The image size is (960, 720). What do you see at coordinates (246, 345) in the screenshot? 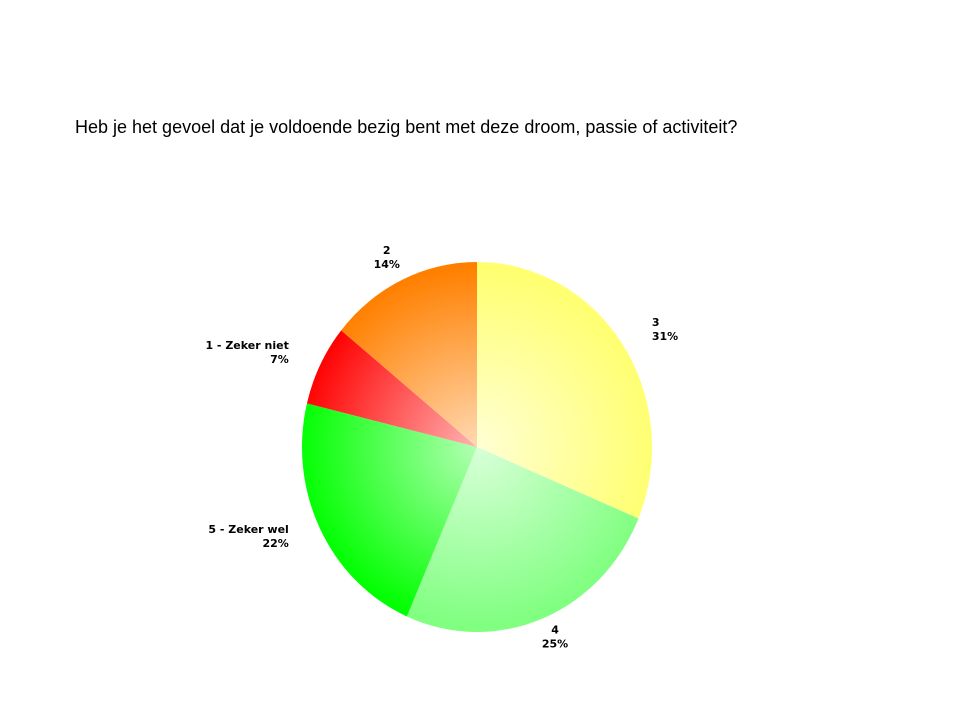
I see `slice-label: 1 - Zeker niet` at bounding box center [246, 345].